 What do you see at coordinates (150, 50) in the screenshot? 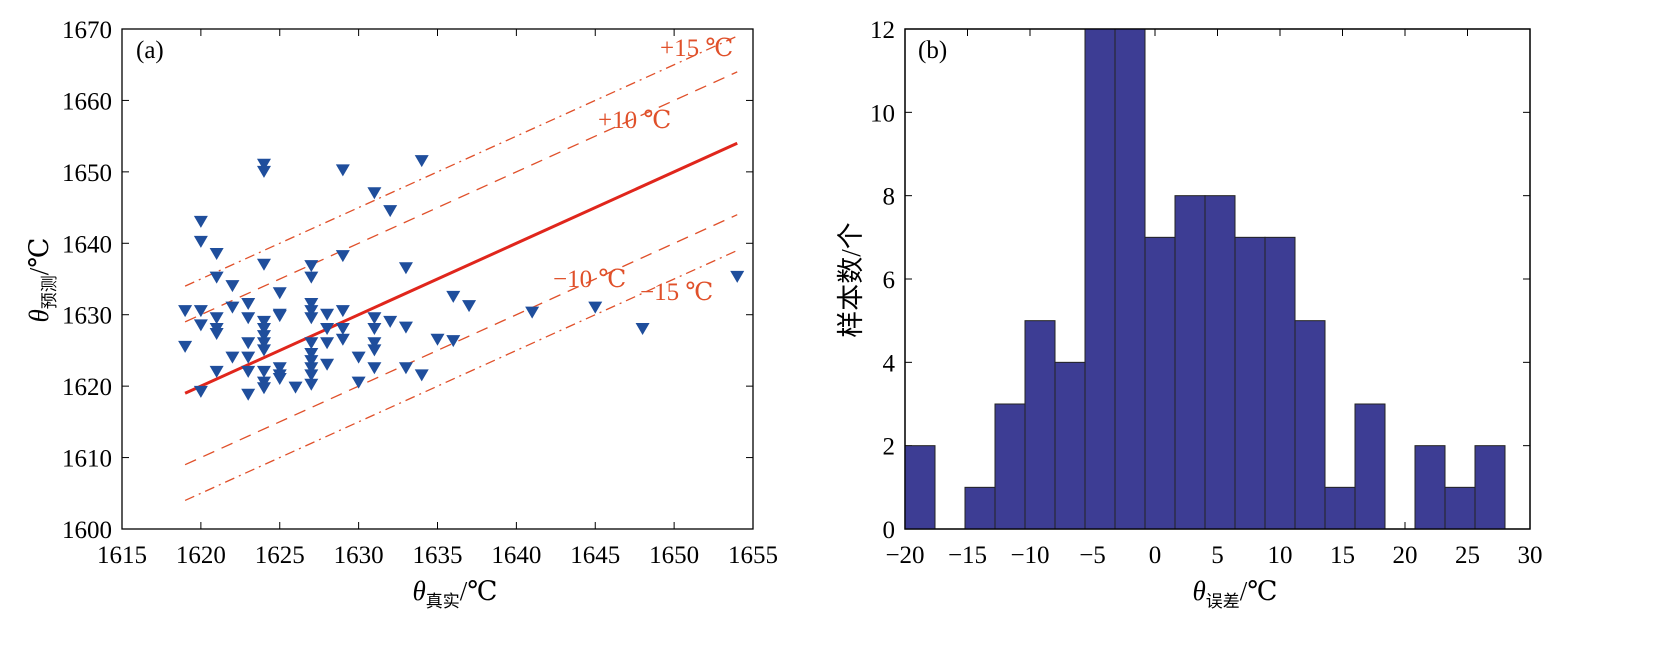
I see `panel-label-a: (a)` at bounding box center [150, 50].